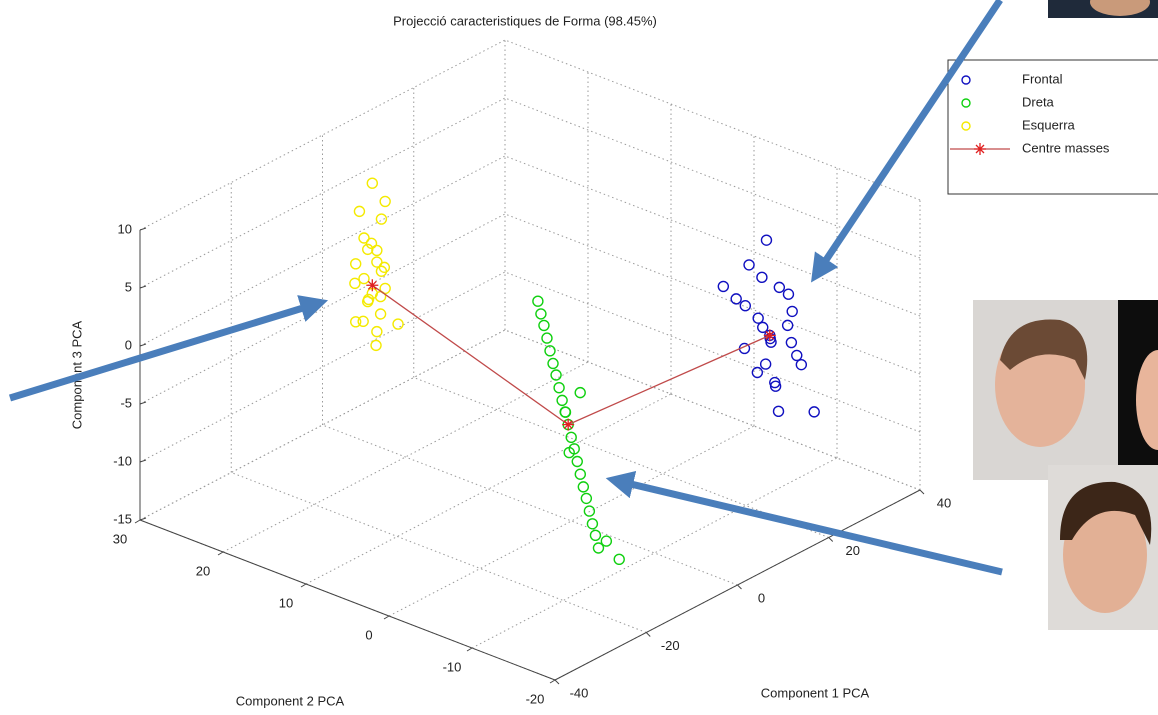 The image size is (1158, 715). What do you see at coordinates (126, 402) in the screenshot?
I see `z-tick-label: -5` at bounding box center [126, 402].